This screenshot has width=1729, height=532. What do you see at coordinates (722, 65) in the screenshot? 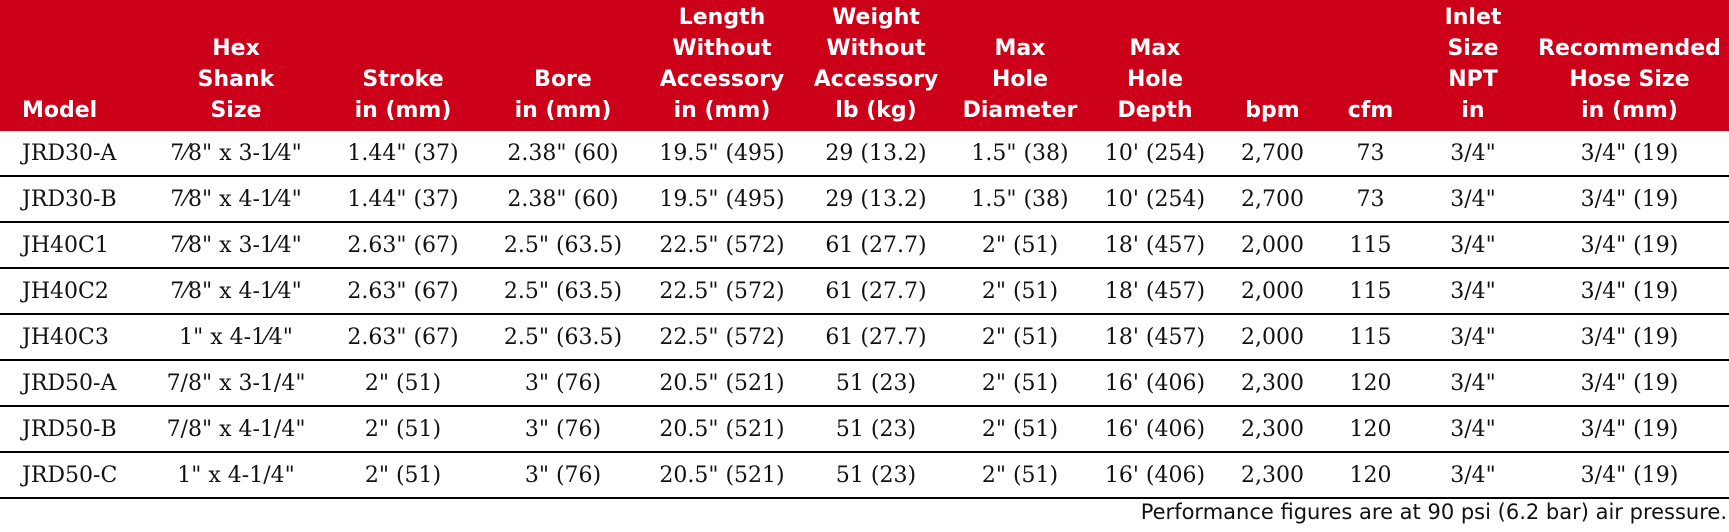
I see `column-header: Length Without Accessory in (mm)` at bounding box center [722, 65].